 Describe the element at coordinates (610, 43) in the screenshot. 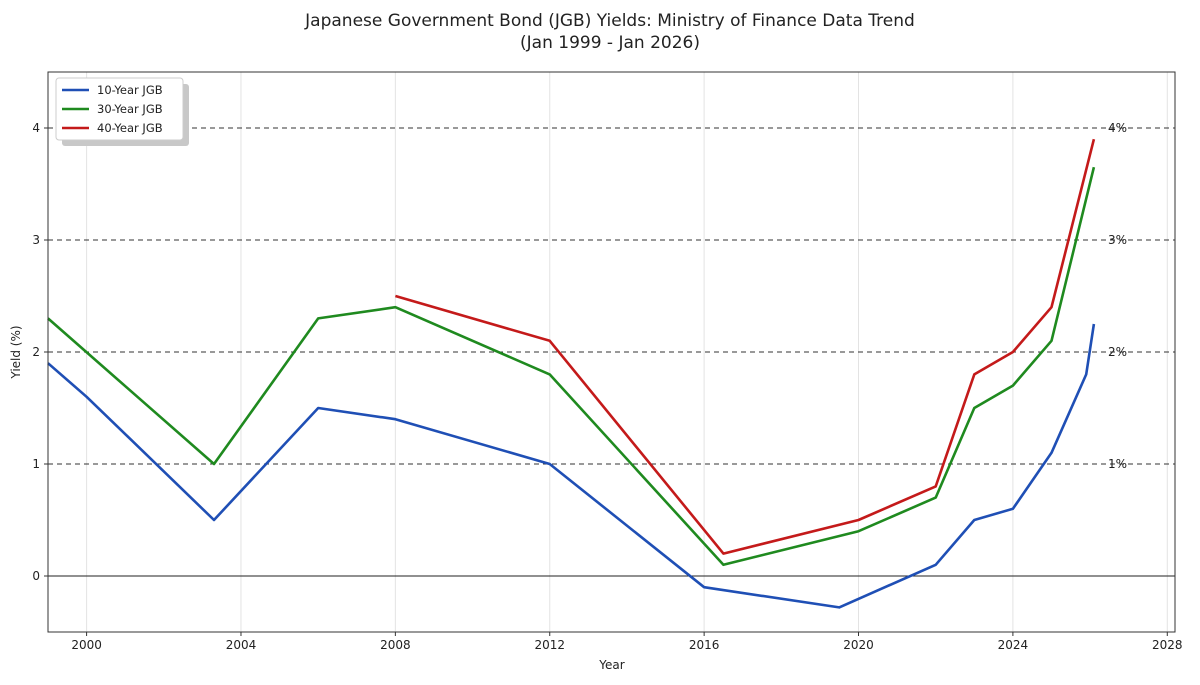

I see `chart-subtitle: (Jan 1999 - Jan 2026)` at that location.